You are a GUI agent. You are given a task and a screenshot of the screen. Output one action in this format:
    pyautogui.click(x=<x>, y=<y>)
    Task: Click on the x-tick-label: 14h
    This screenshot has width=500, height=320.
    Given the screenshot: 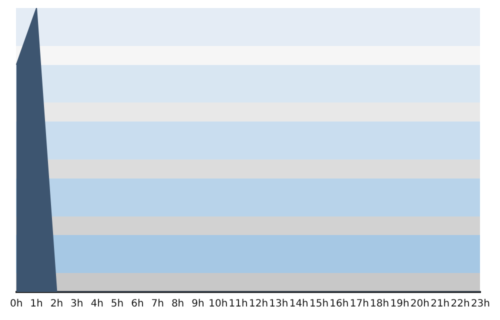 What is the action you would take?
    pyautogui.click(x=298, y=304)
    